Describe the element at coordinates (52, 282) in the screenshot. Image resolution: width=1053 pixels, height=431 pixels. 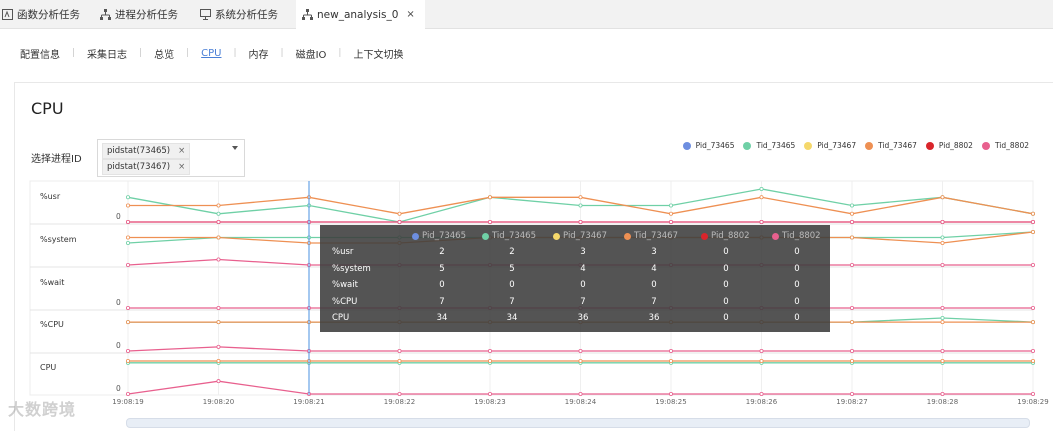
I see `row-label-wait: %wait` at that location.